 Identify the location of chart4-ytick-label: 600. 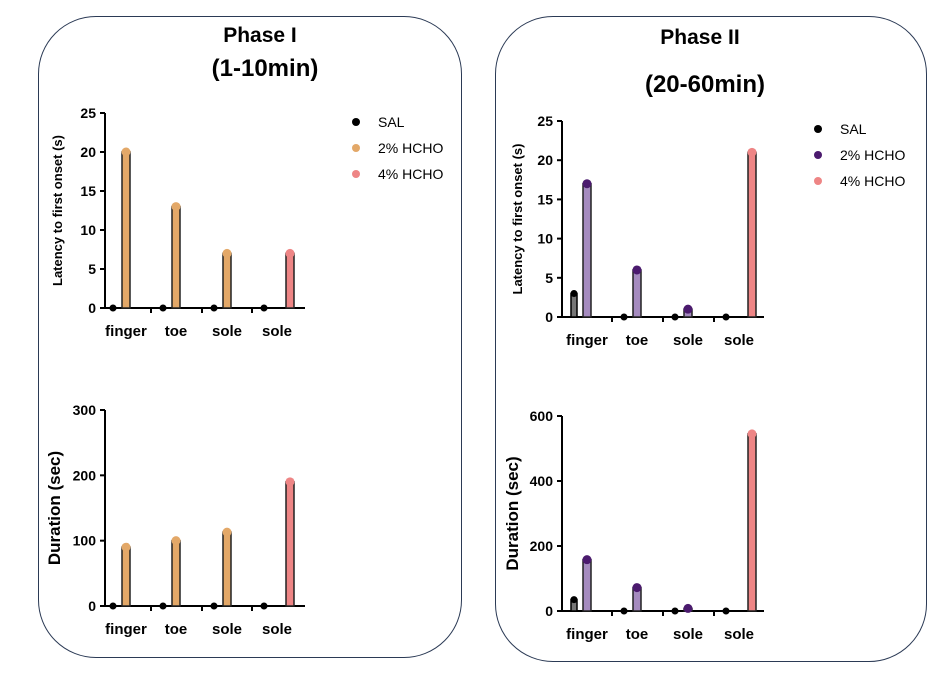
(542, 416).